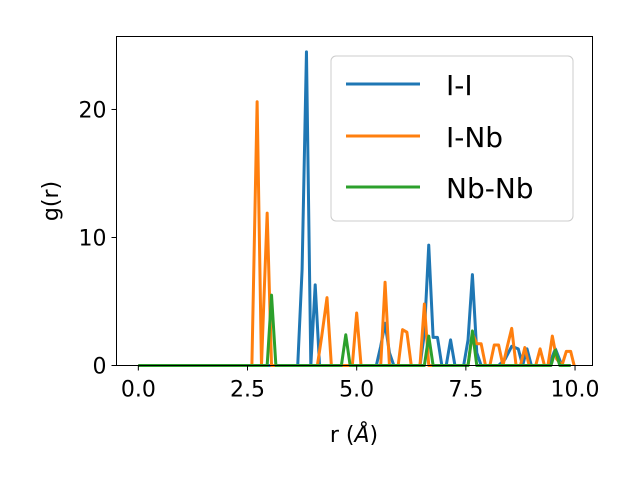 The height and width of the screenshot is (480, 640). Describe the element at coordinates (138, 390) in the screenshot. I see `x-tick-label: 0.0` at that location.